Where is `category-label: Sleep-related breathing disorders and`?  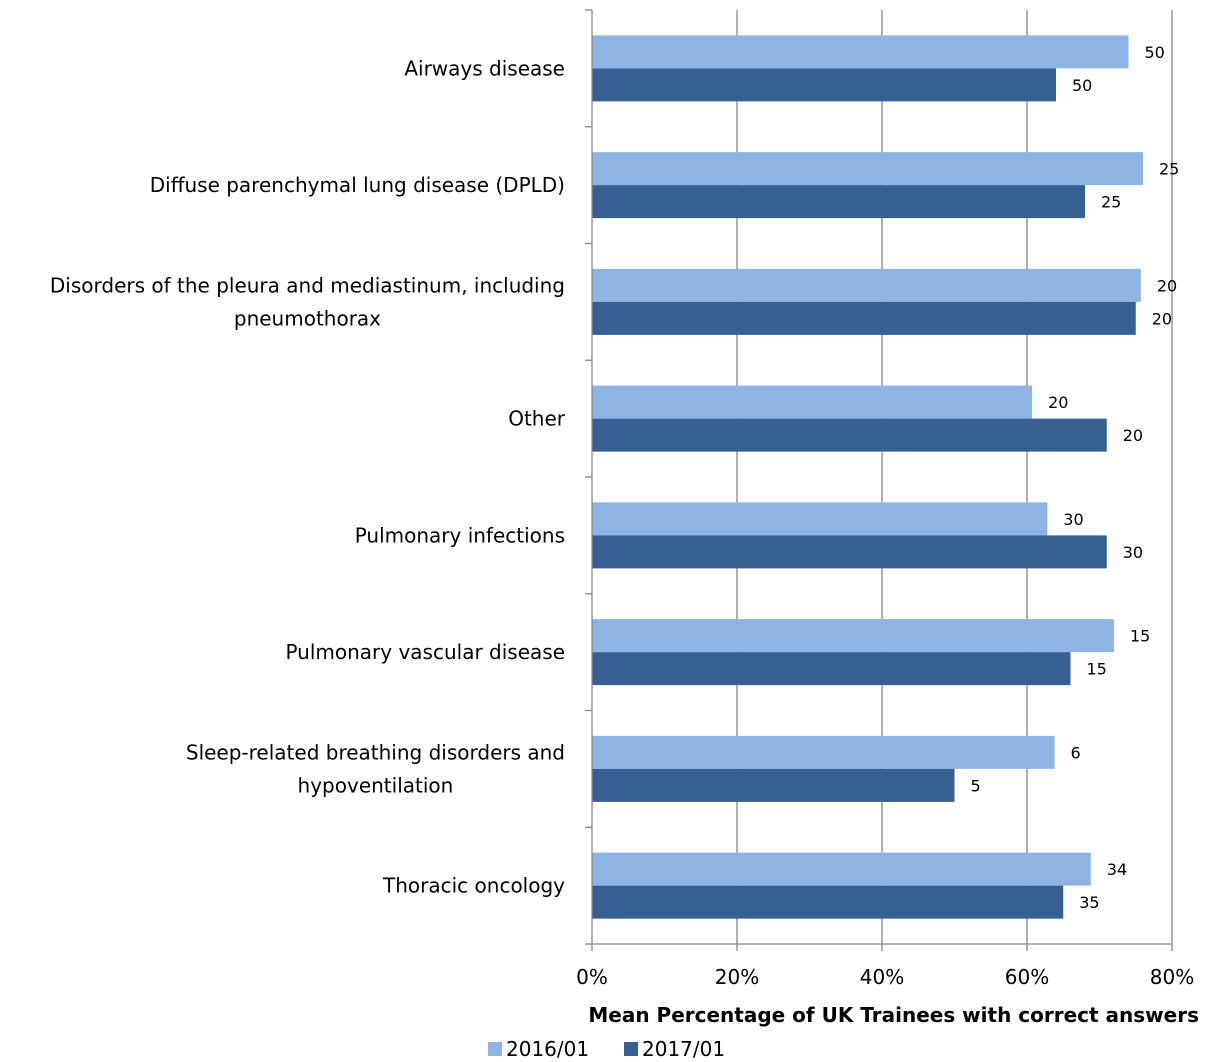 category-label: Sleep-related breathing disorders and is located at coordinates (375, 752).